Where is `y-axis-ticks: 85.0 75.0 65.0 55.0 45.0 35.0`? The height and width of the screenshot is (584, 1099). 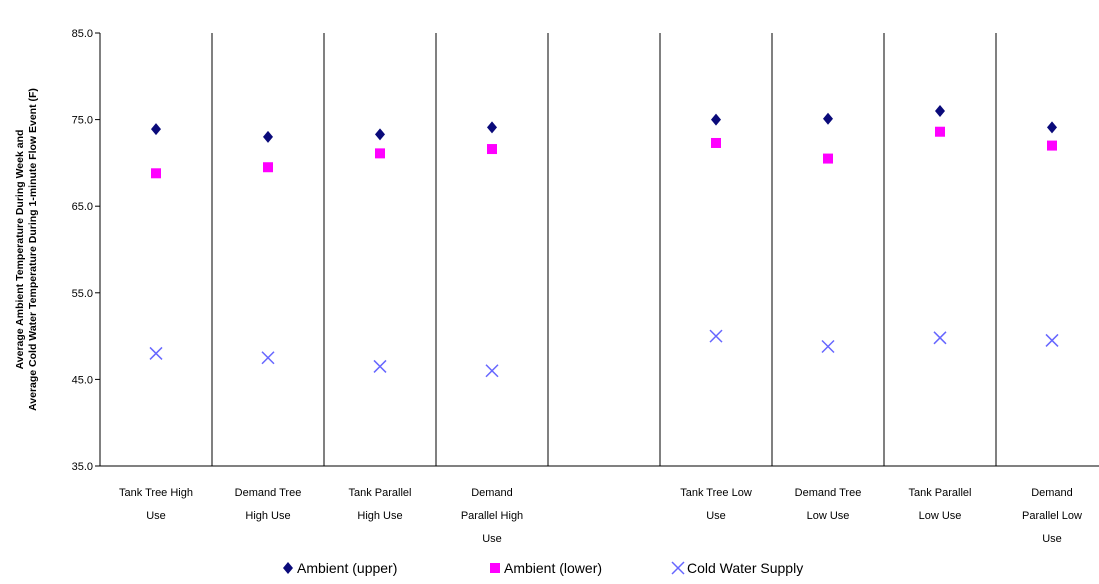 y-axis-ticks: 85.0 75.0 65.0 55.0 45.0 35.0 is located at coordinates (86, 250).